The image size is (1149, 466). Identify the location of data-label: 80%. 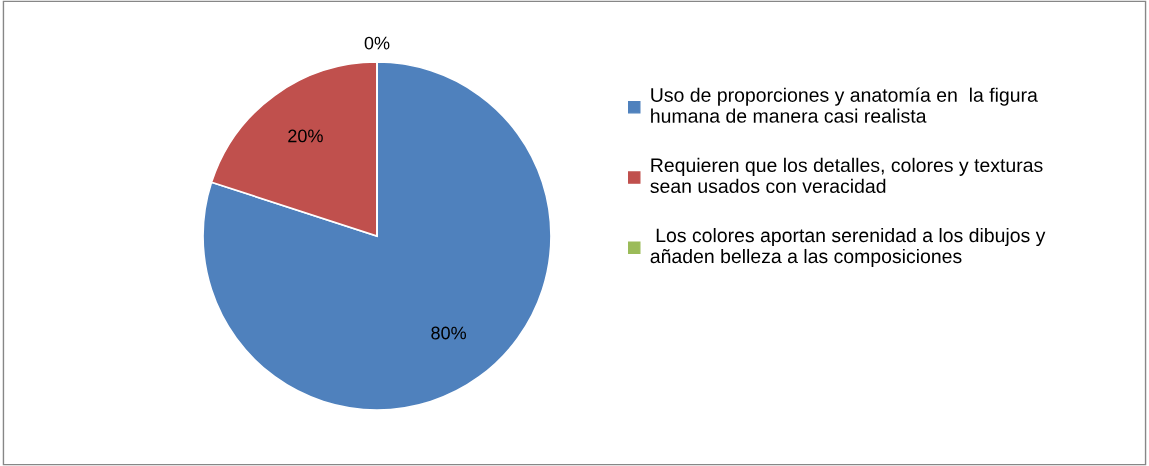
(449, 333).